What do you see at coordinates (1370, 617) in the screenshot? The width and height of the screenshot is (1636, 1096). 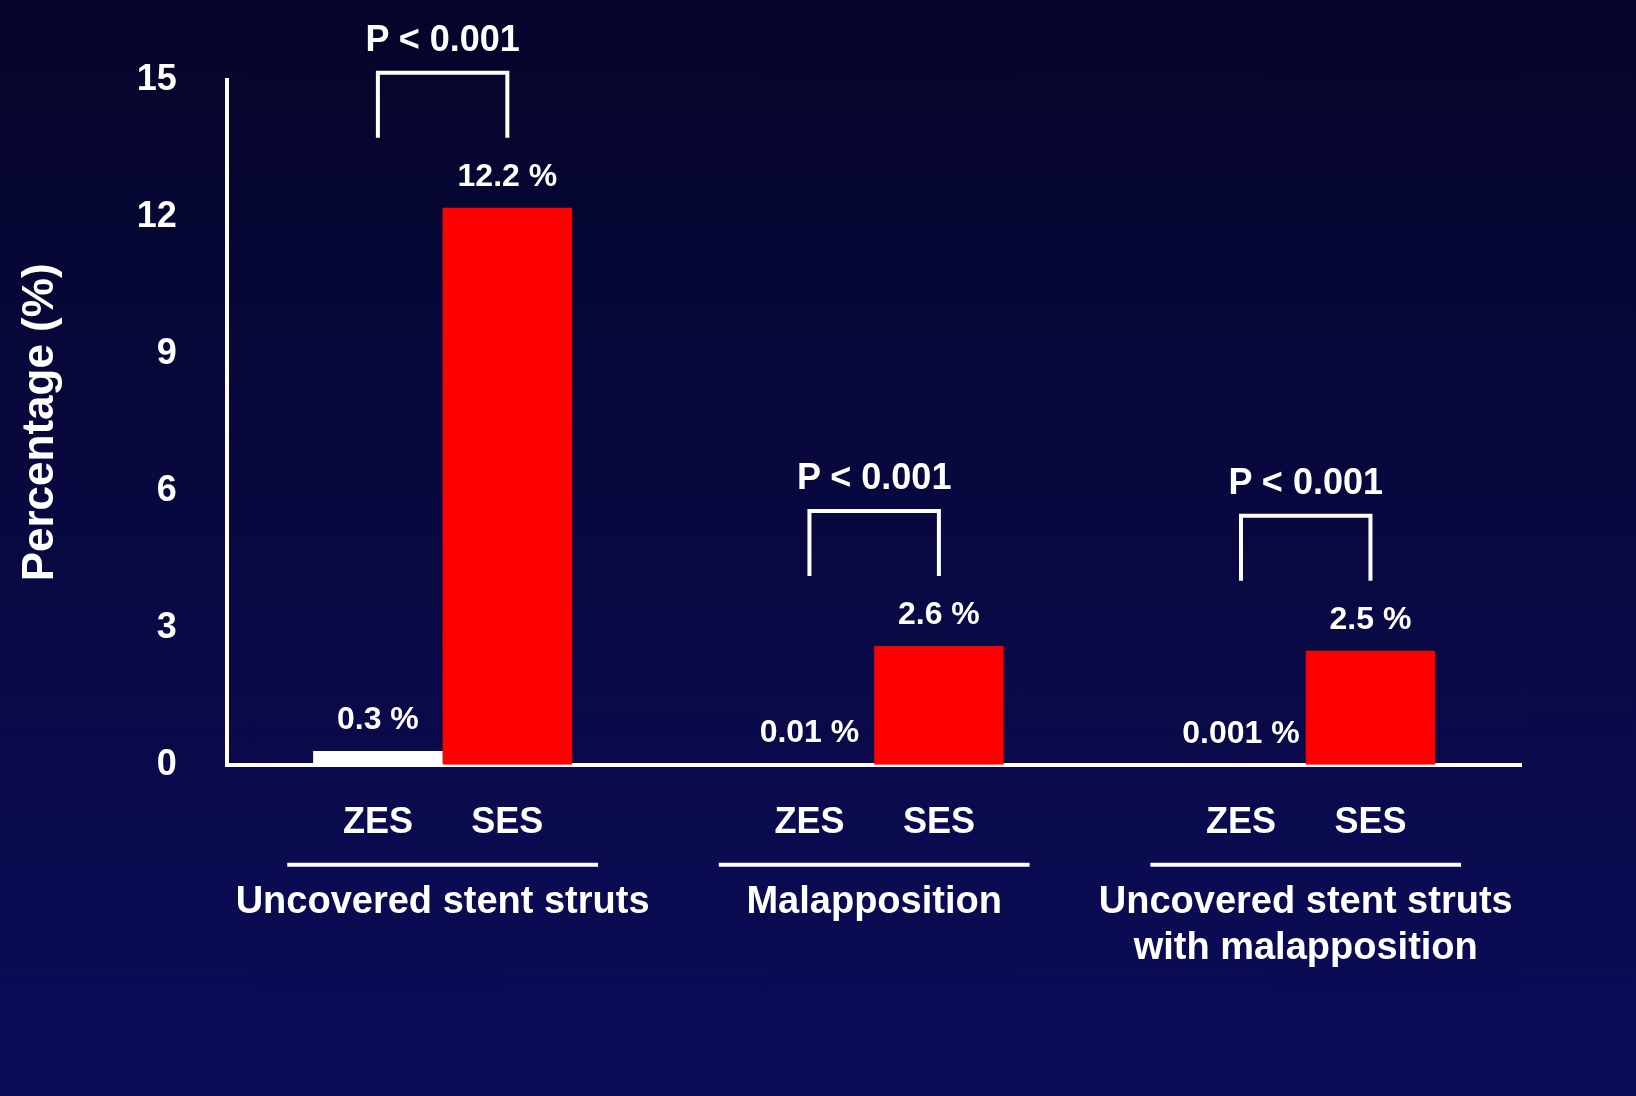 I see `data-label: 2.5 %` at bounding box center [1370, 617].